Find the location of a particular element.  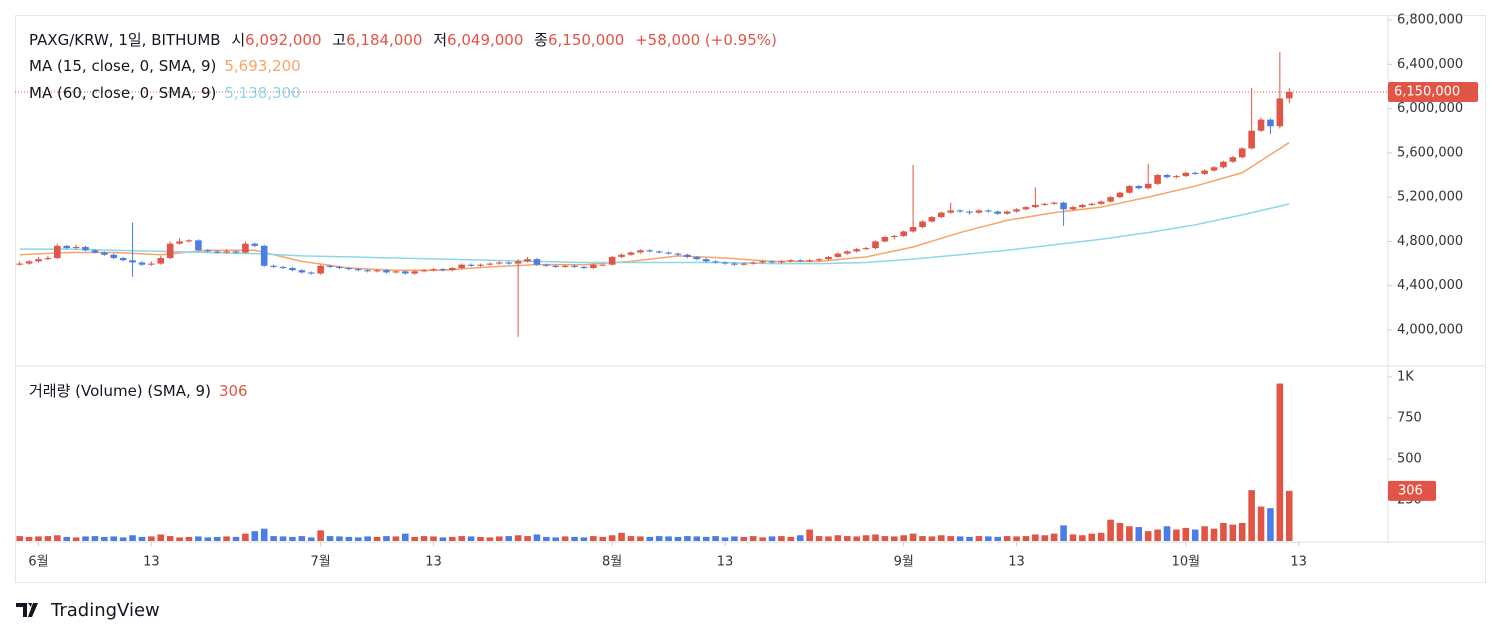

last-price-box is located at coordinates (1433, 91).